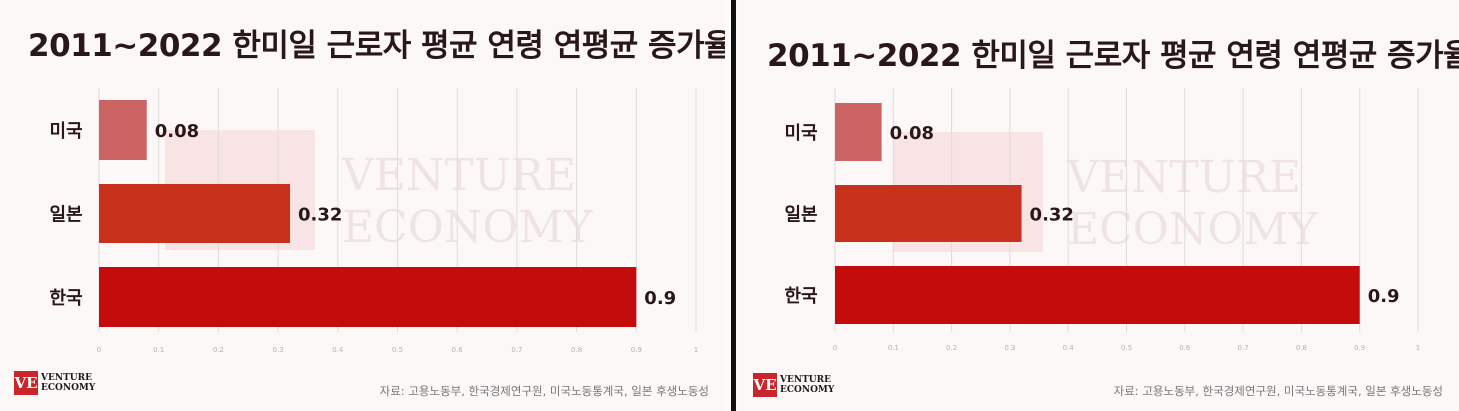 This screenshot has height=411, width=1459. Describe the element at coordinates (733, 205) in the screenshot. I see `panel-divider` at that location.